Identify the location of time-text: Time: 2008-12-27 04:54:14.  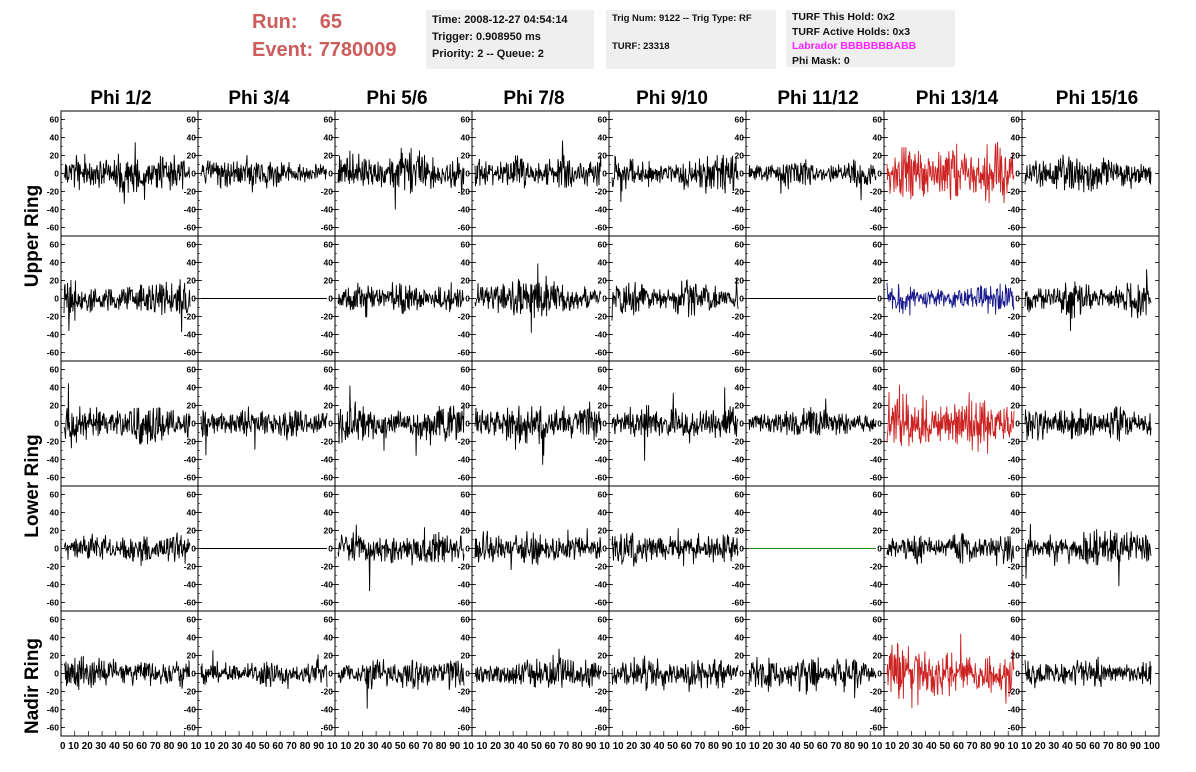
(500, 20).